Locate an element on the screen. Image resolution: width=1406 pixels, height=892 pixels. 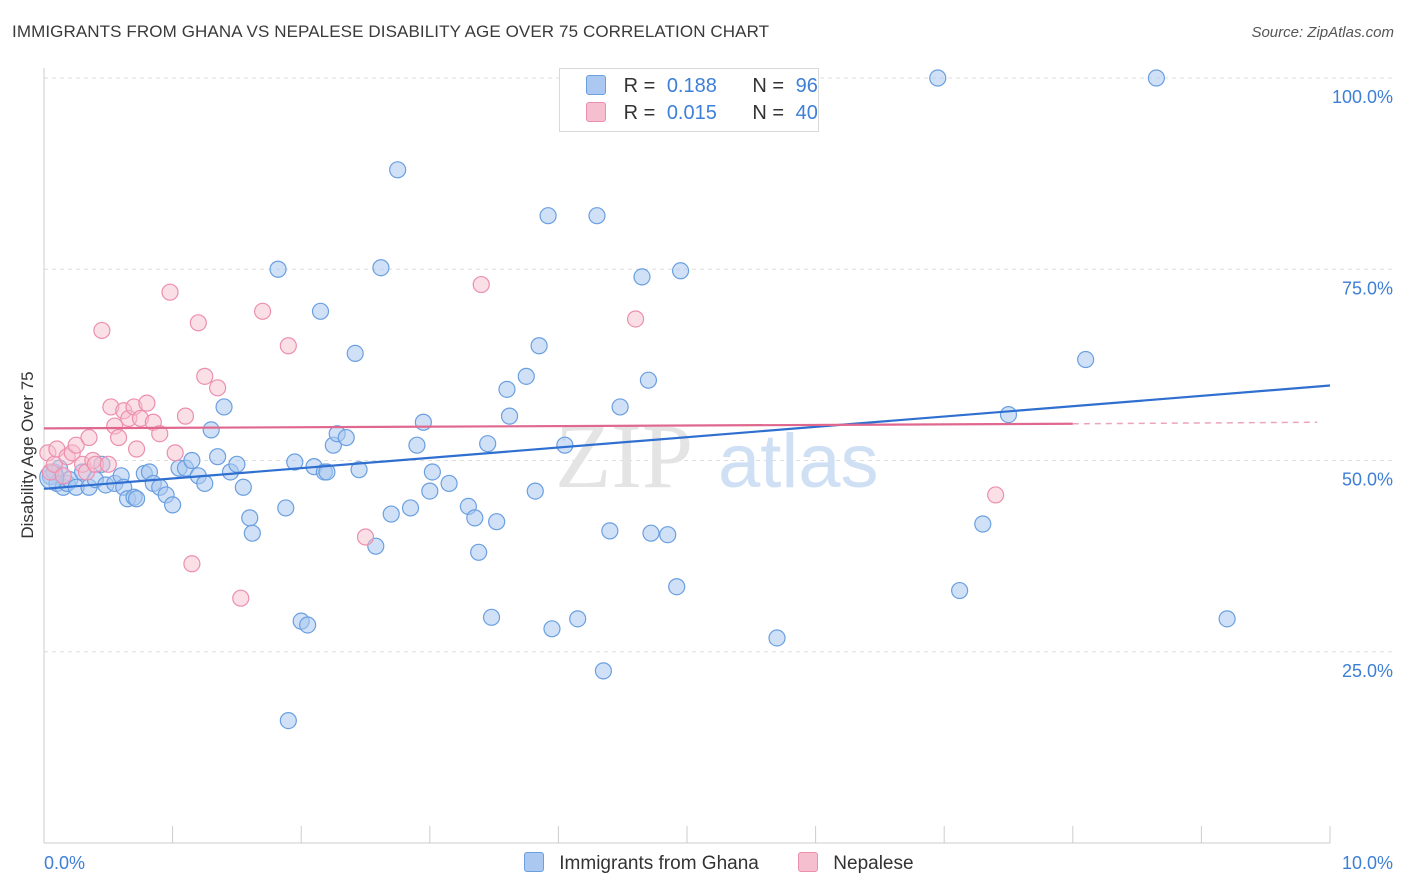
bottom-nepal-label: Nepalese is located at coordinates (873, 863).